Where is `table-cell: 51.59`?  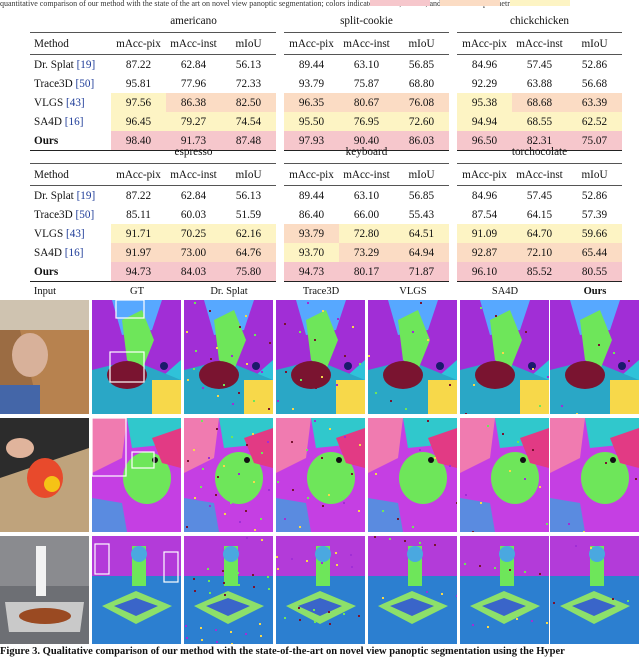 table-cell: 51.59 is located at coordinates (248, 214).